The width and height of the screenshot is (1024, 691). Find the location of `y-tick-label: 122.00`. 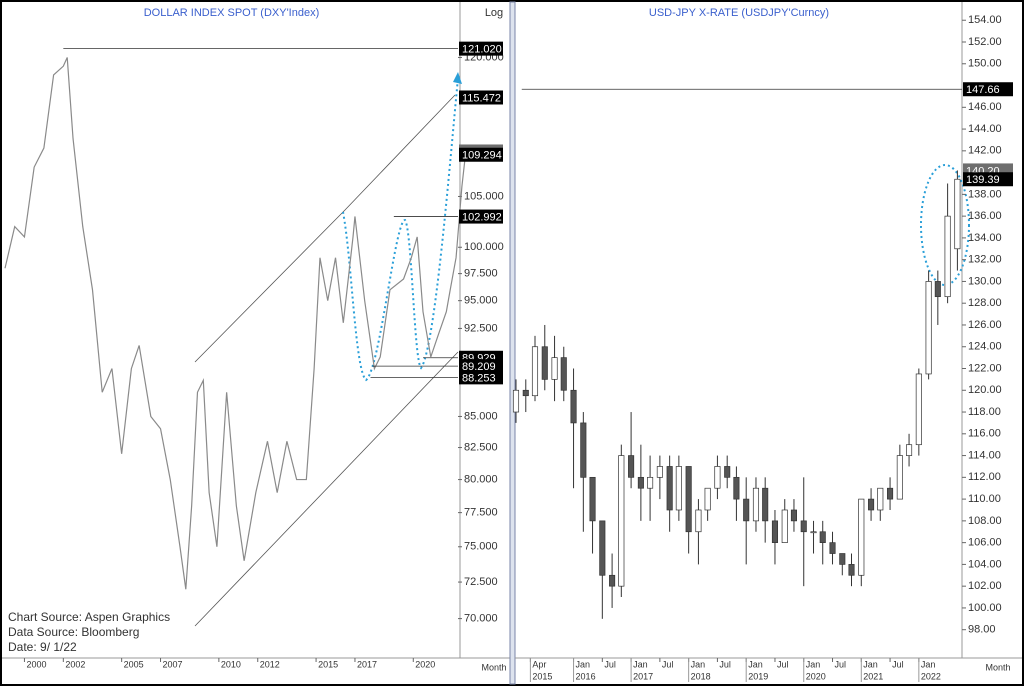

y-tick-label: 122.00 is located at coordinates (985, 368).